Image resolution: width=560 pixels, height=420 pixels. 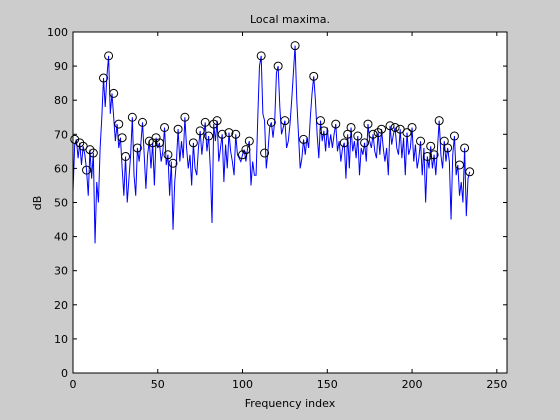 What do you see at coordinates (61, 339) in the screenshot?
I see `y-tick-label: 10` at bounding box center [61, 339].